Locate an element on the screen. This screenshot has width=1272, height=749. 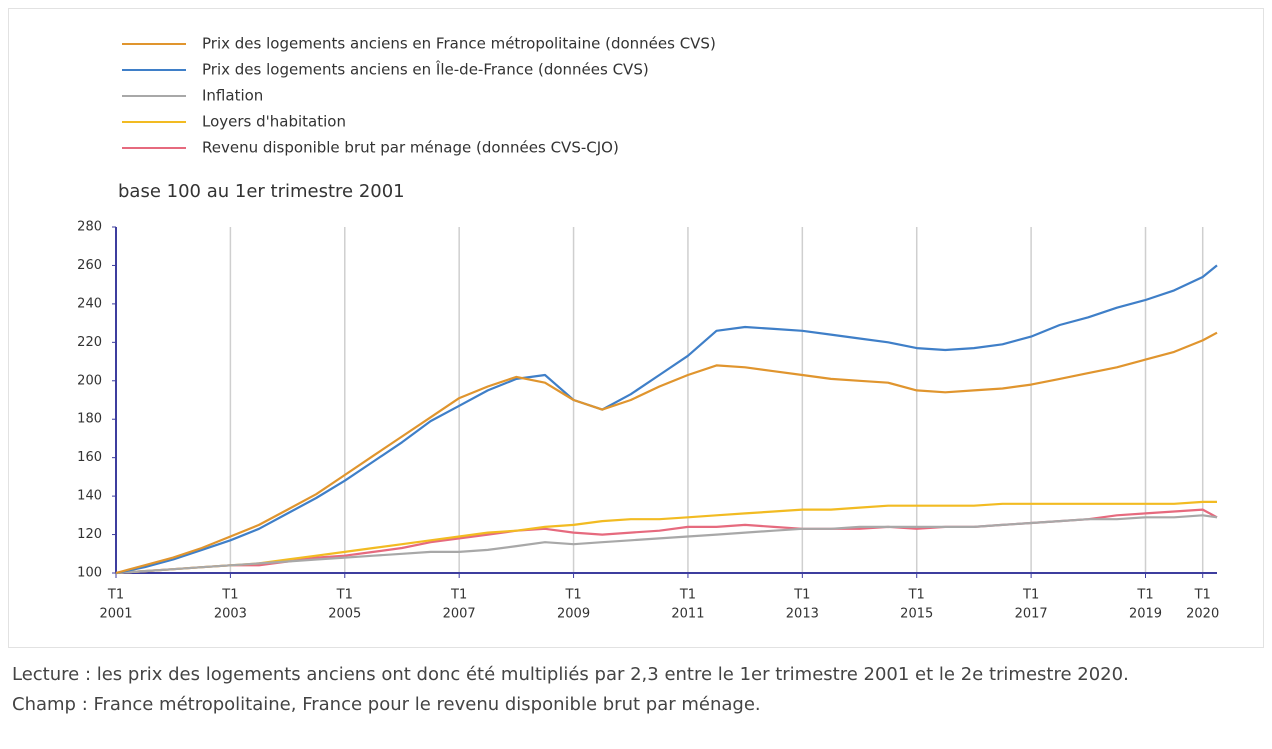
y-tick-label: 200 is located at coordinates (89, 380).